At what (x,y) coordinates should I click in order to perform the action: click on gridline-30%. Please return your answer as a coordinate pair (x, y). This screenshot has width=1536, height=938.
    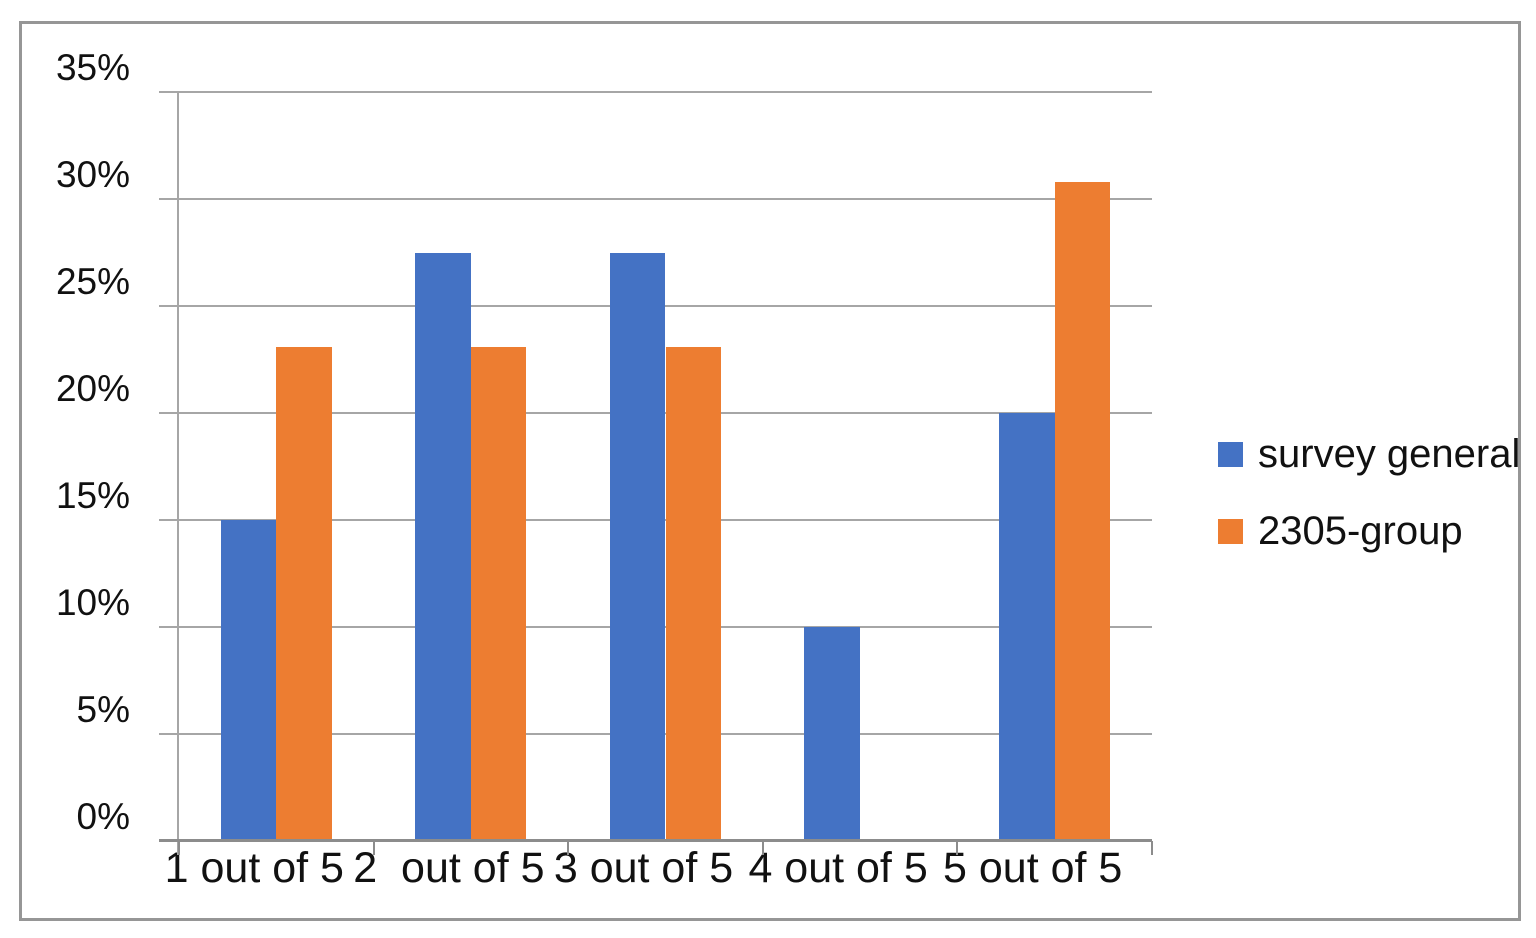
    Looking at the image, I should click on (655, 199).